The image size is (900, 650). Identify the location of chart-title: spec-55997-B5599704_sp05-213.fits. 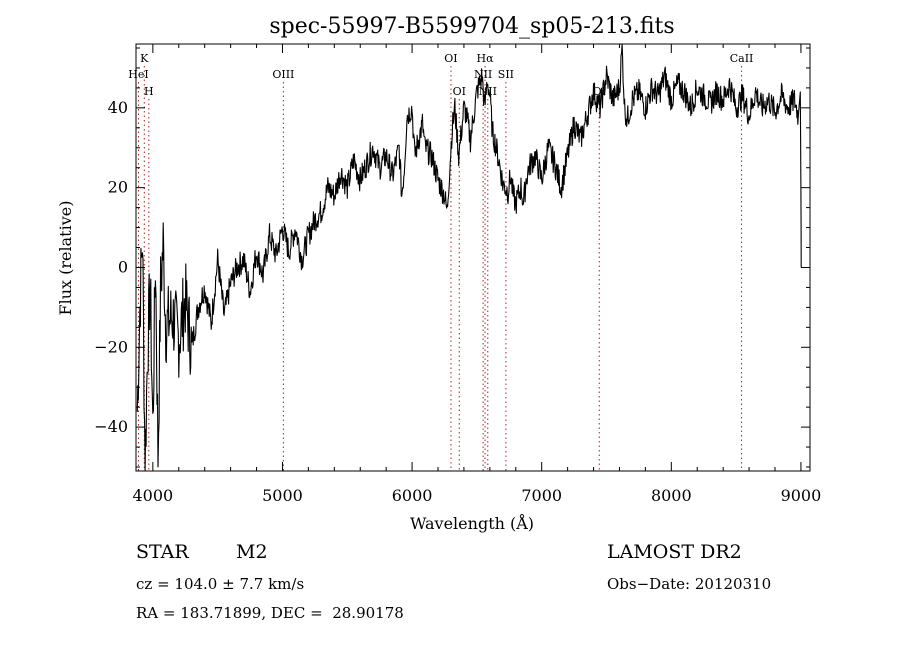
(471, 26).